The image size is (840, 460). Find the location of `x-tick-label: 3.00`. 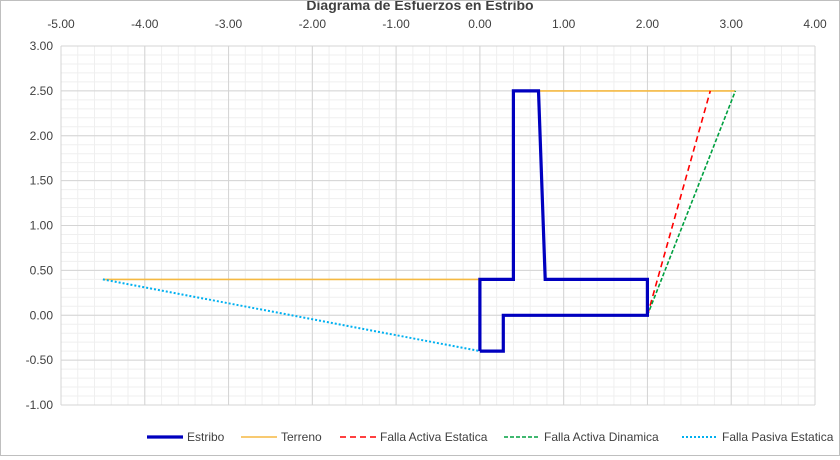

x-tick-label: 3.00 is located at coordinates (732, 24).